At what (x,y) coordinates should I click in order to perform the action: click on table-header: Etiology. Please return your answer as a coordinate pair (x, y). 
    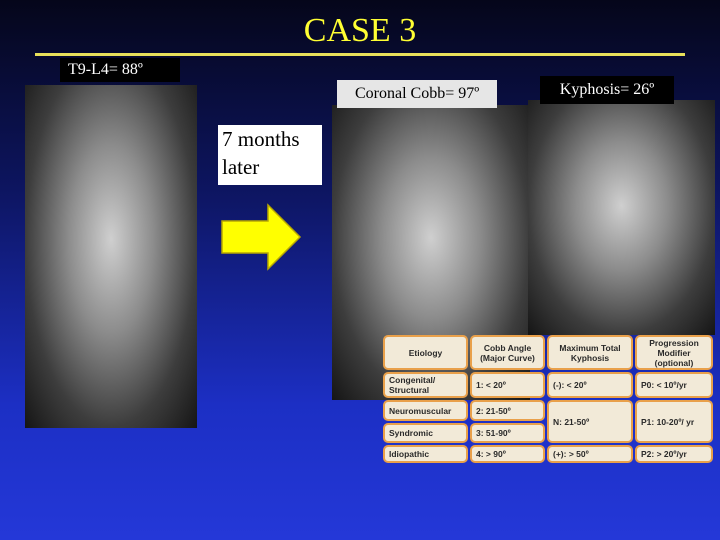
    Looking at the image, I should click on (425, 352).